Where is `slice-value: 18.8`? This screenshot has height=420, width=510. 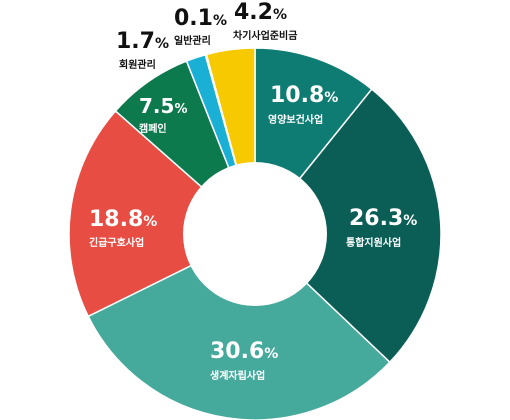
slice-value: 18.8 is located at coordinates (116, 219).